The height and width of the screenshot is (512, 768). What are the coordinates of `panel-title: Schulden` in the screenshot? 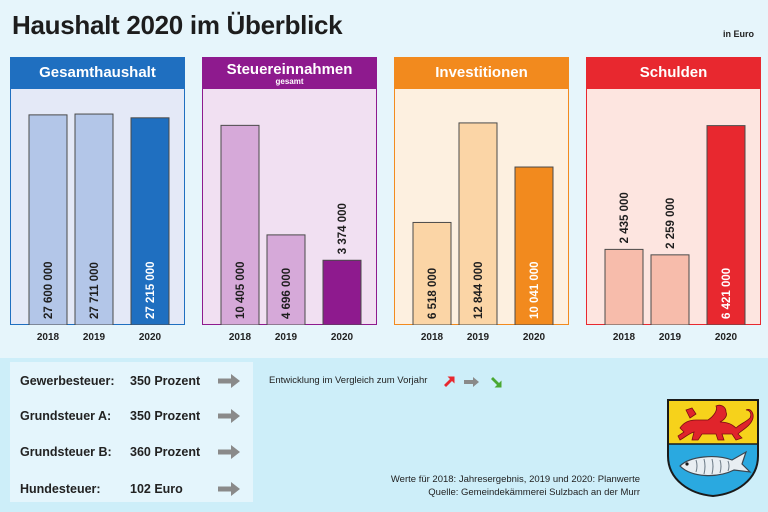 It's located at (673, 73).